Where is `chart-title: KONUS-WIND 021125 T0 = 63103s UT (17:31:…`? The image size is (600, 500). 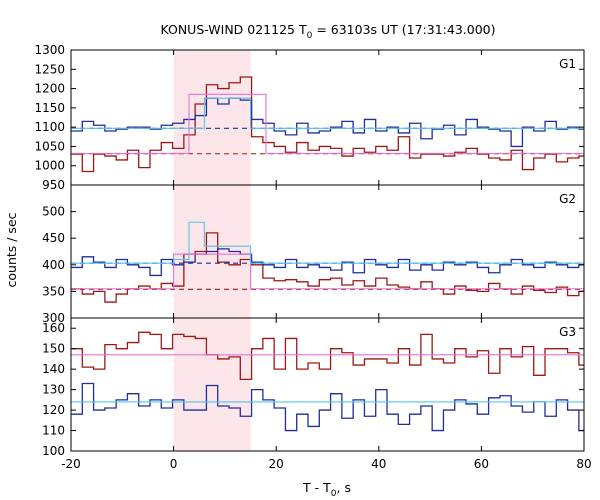 chart-title: KONUS-WIND 021125 T0 = 63103s UT (17:31:… is located at coordinates (327, 31).